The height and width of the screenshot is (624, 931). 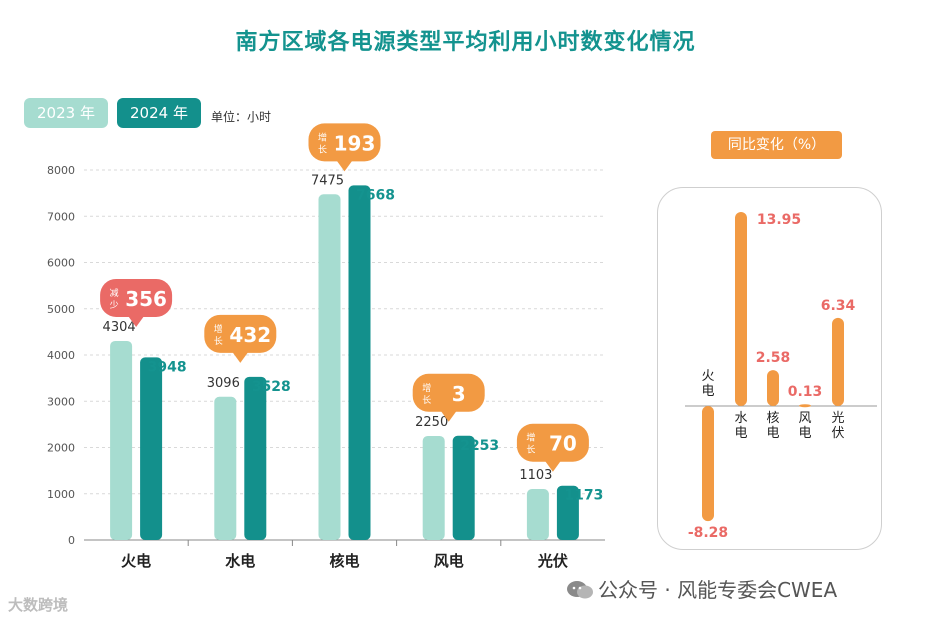 What do you see at coordinates (61, 309) in the screenshot?
I see `y-tick-label: 5000` at bounding box center [61, 309].